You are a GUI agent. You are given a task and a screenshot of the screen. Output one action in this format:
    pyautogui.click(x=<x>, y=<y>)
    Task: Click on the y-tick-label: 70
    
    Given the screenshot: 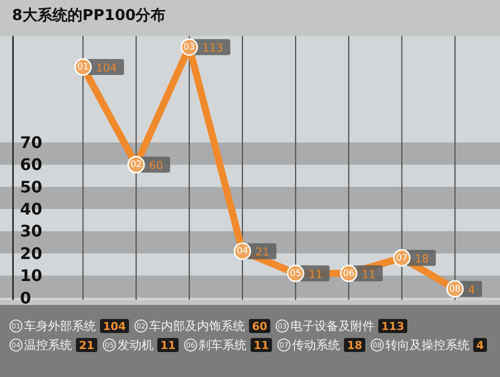 What is the action you would take?
    pyautogui.click(x=31, y=142)
    